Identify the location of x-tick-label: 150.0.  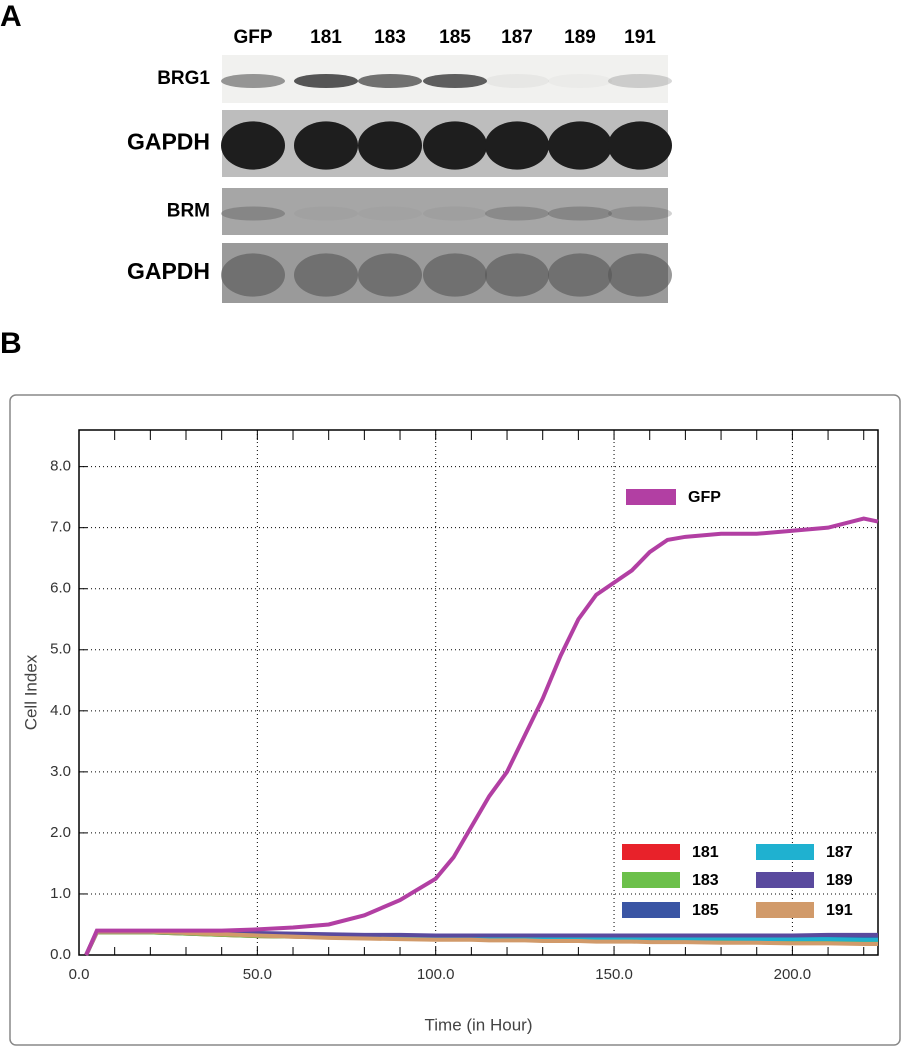
(614, 974).